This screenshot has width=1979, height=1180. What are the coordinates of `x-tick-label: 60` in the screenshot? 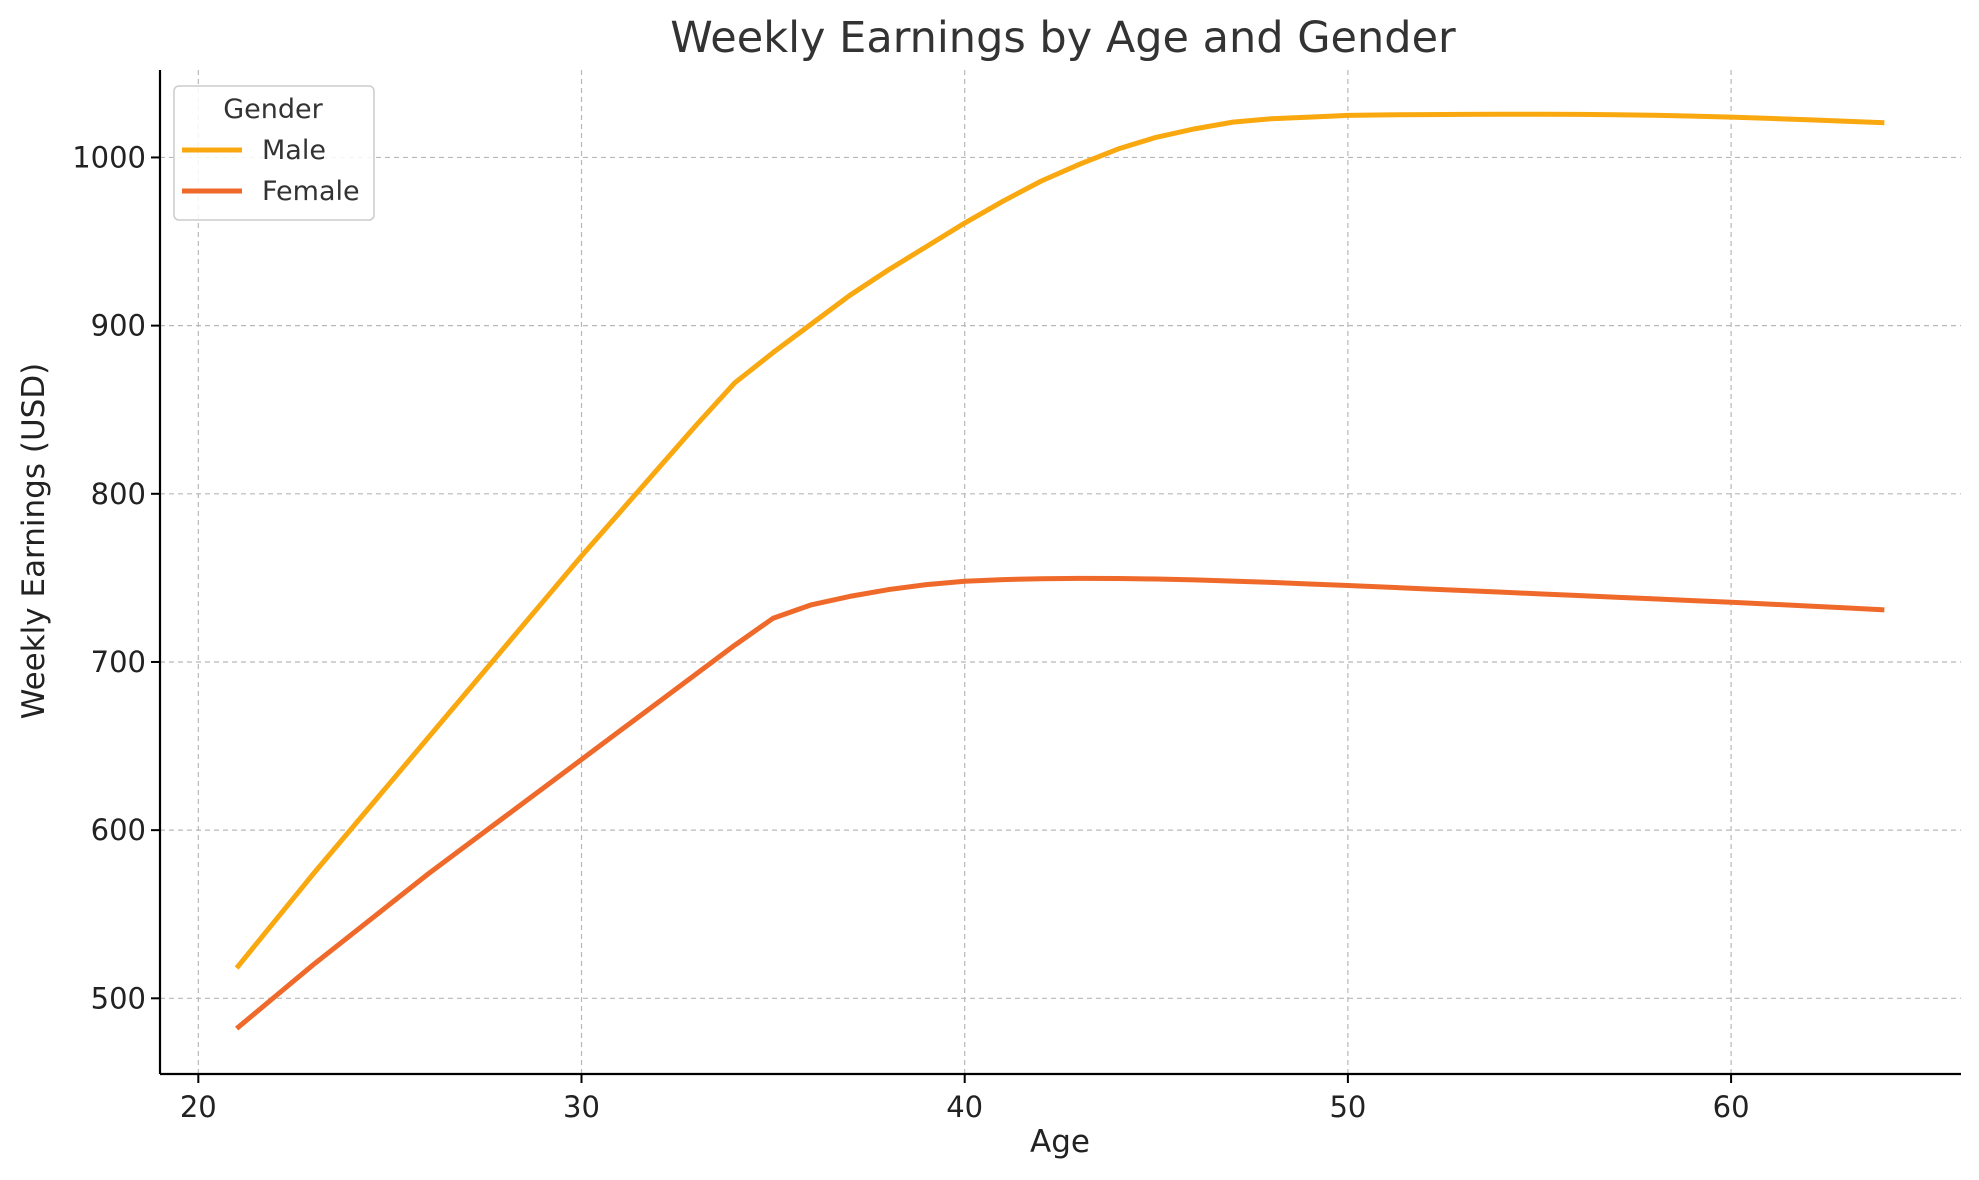 It's located at (1731, 1107).